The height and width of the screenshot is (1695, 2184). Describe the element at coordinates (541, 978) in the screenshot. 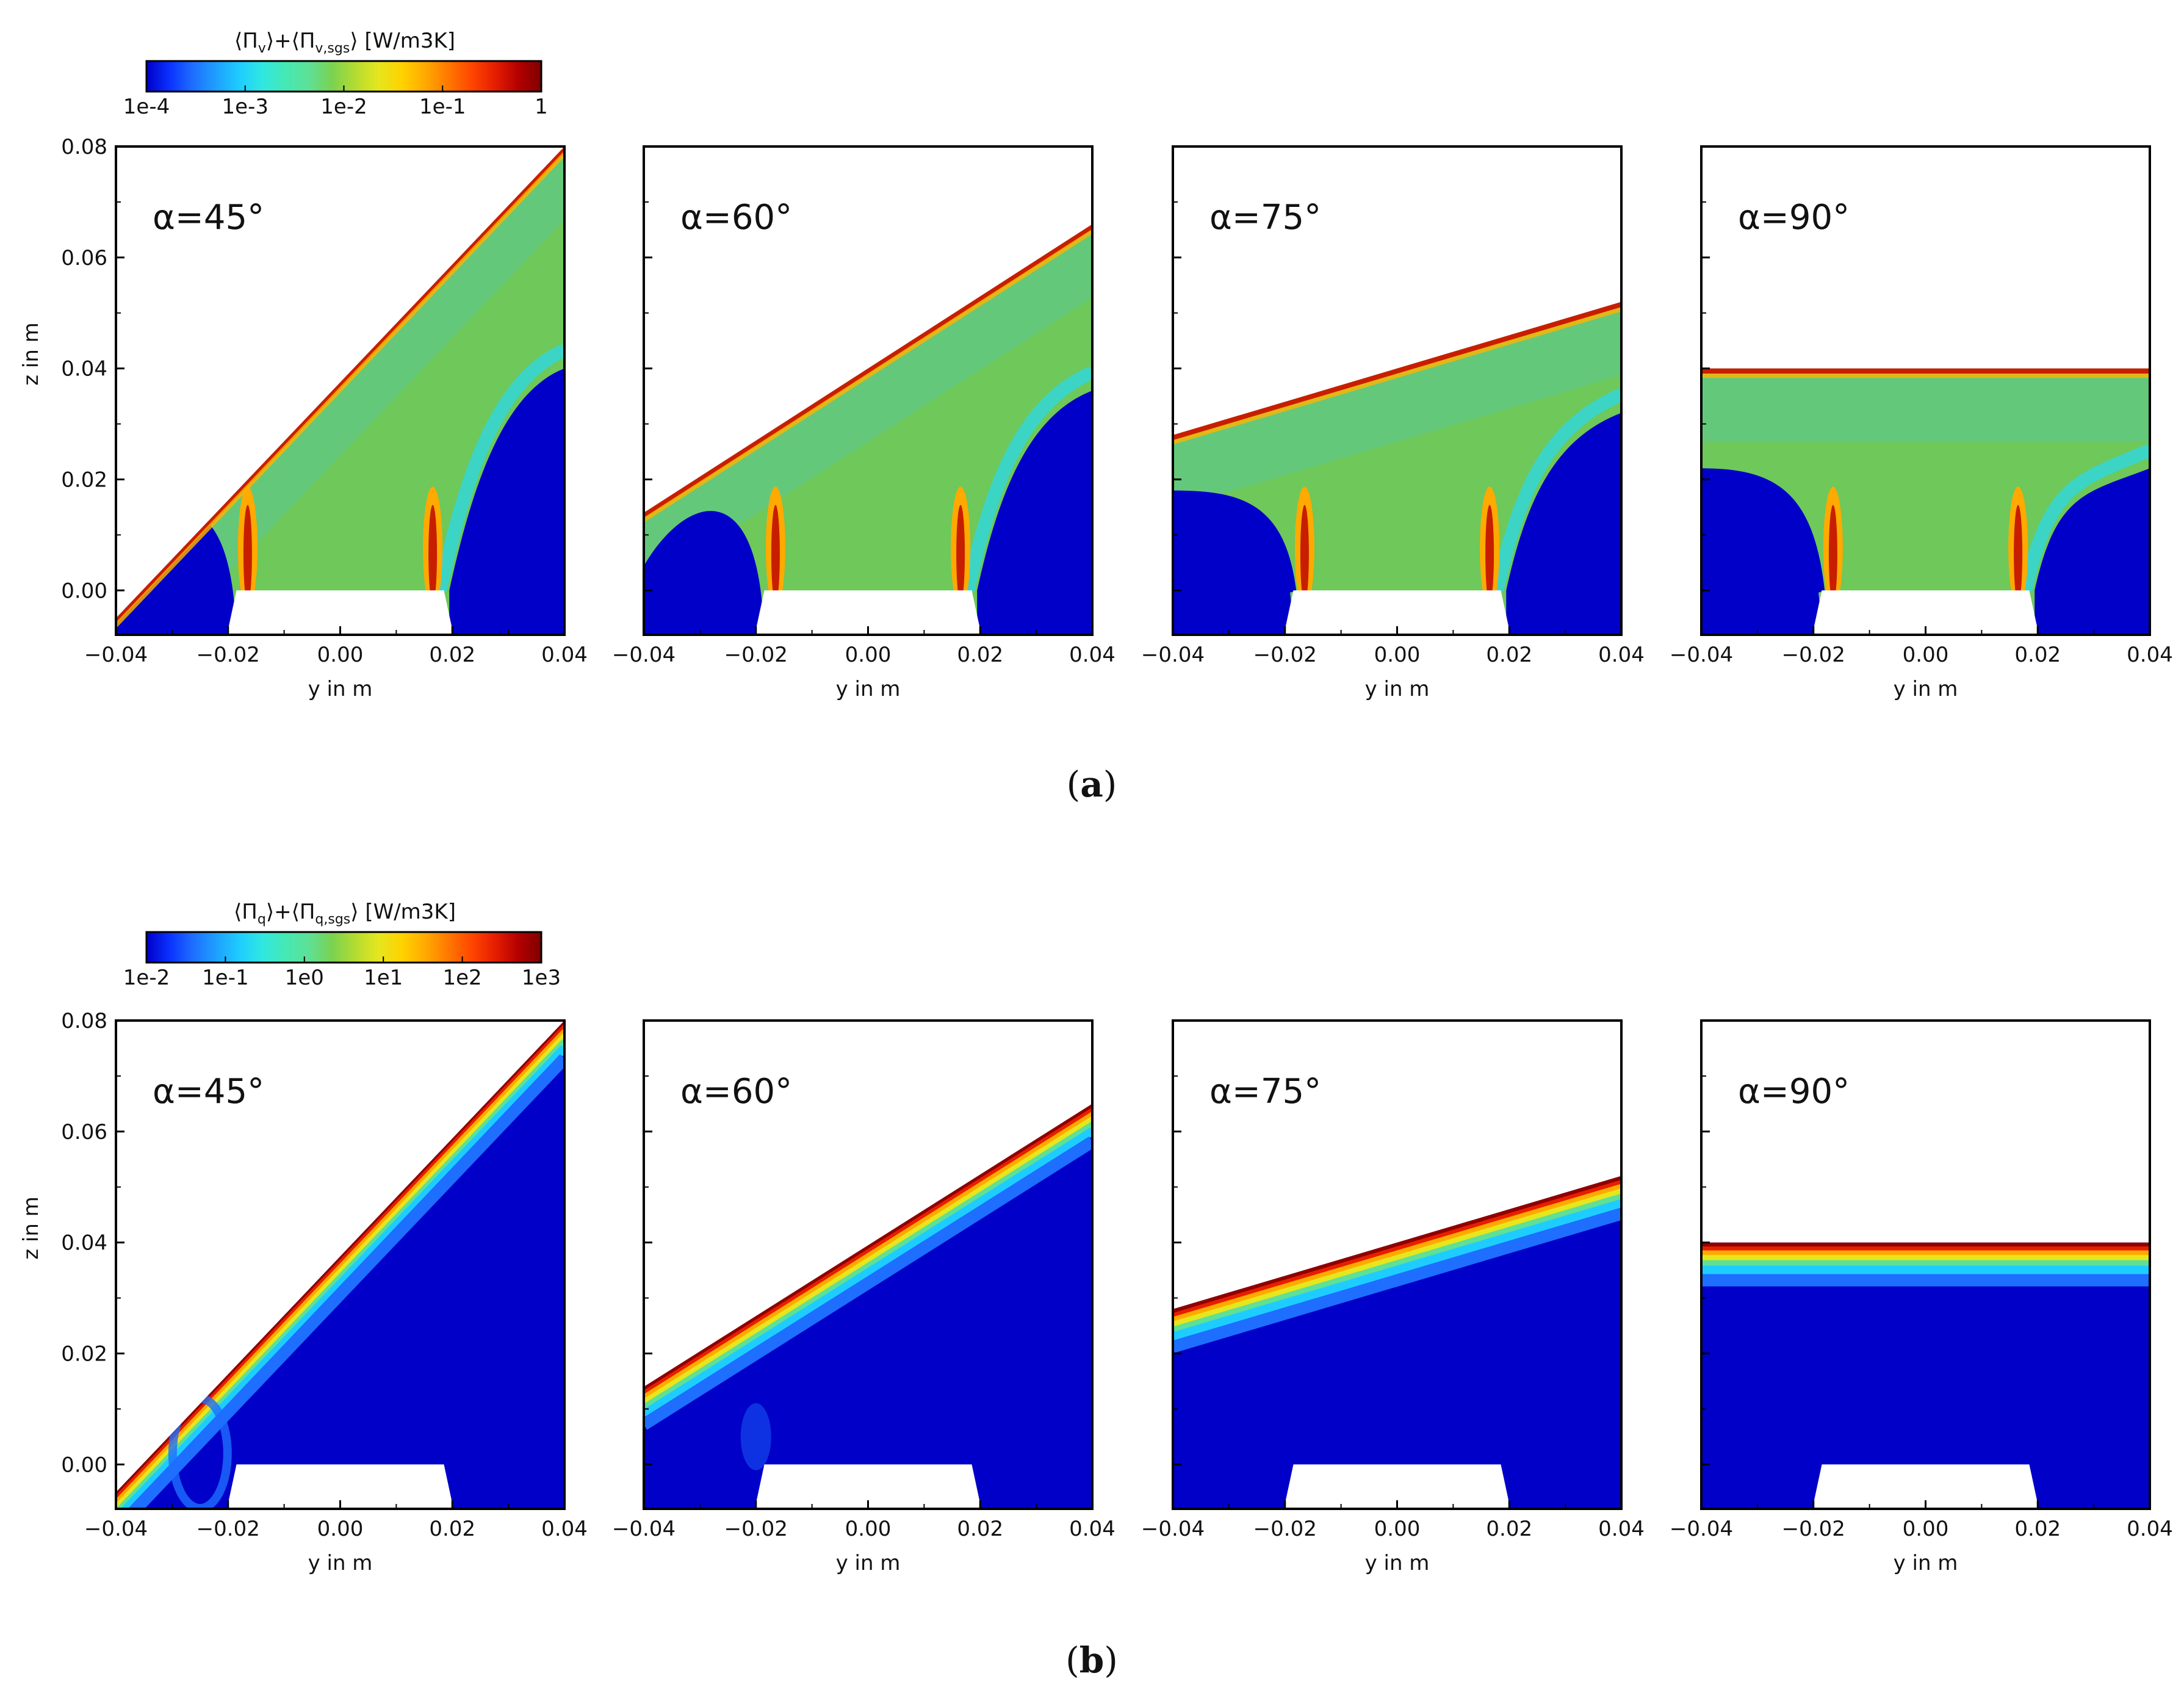

I see `colorbar-tick-label: 1e3` at that location.